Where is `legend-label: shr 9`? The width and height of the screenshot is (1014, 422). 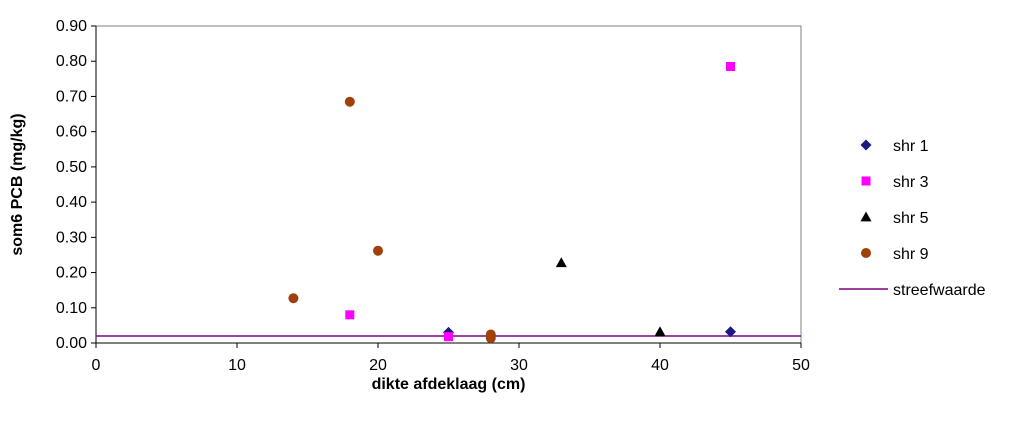 legend-label: shr 9 is located at coordinates (911, 254).